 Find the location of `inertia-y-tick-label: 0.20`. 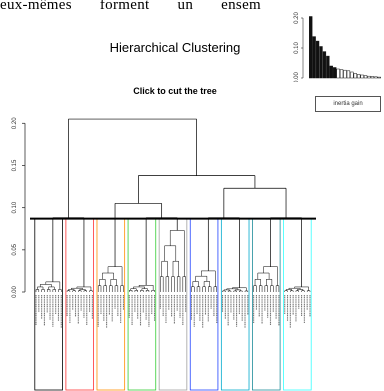

inertia-y-tick-label: 0.20 is located at coordinates (297, 18).